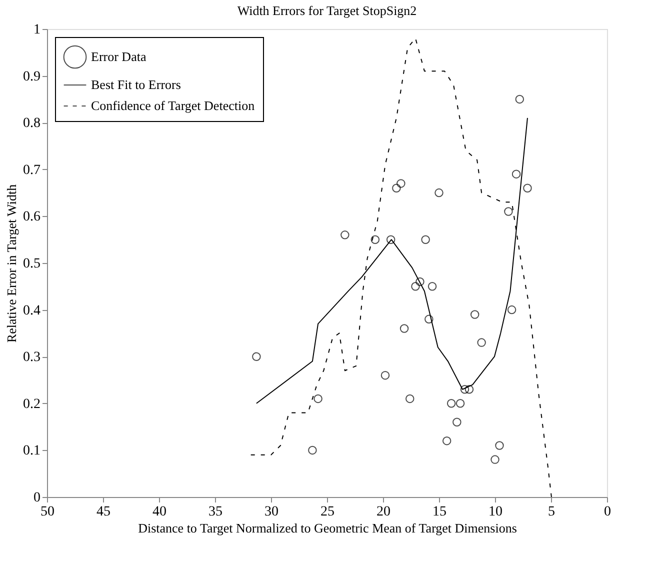 The height and width of the screenshot is (565, 659). I want to click on y-tick-label: 0.2, so click(31, 404).